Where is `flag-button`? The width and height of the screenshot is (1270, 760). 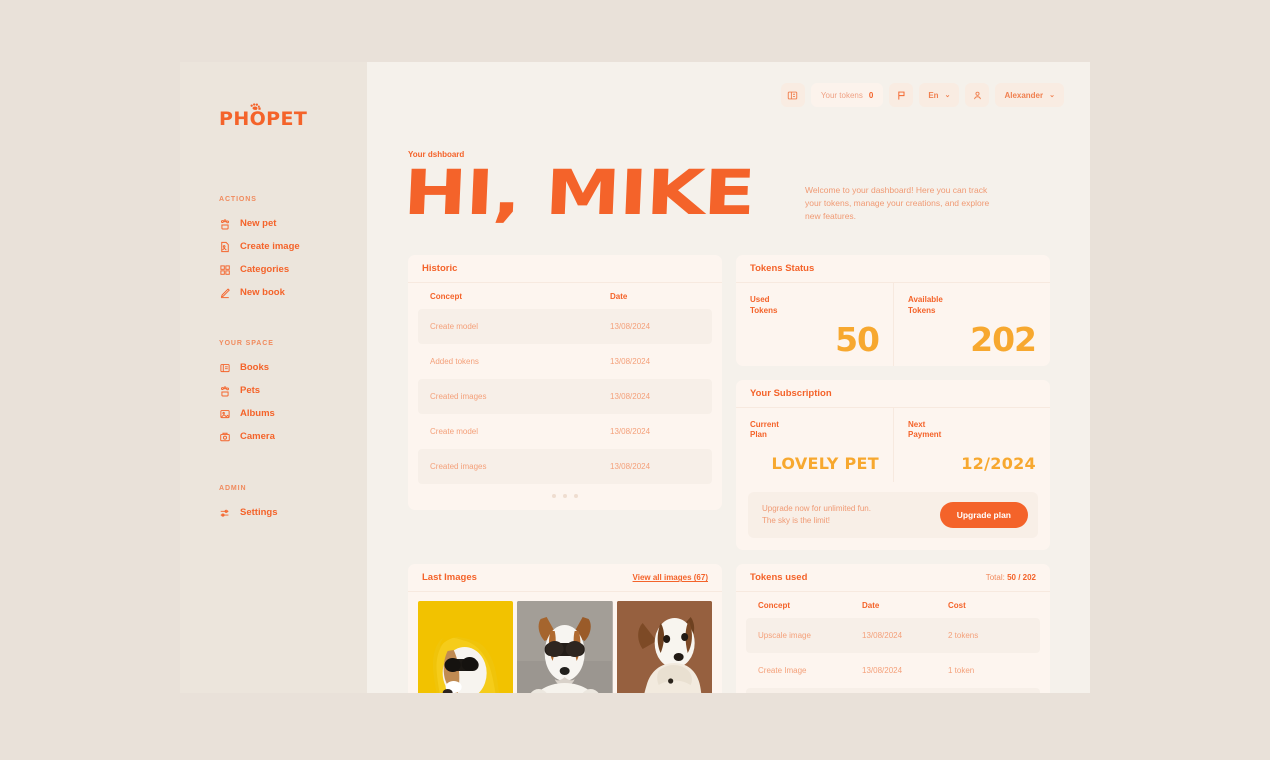
flag-button is located at coordinates (901, 95).